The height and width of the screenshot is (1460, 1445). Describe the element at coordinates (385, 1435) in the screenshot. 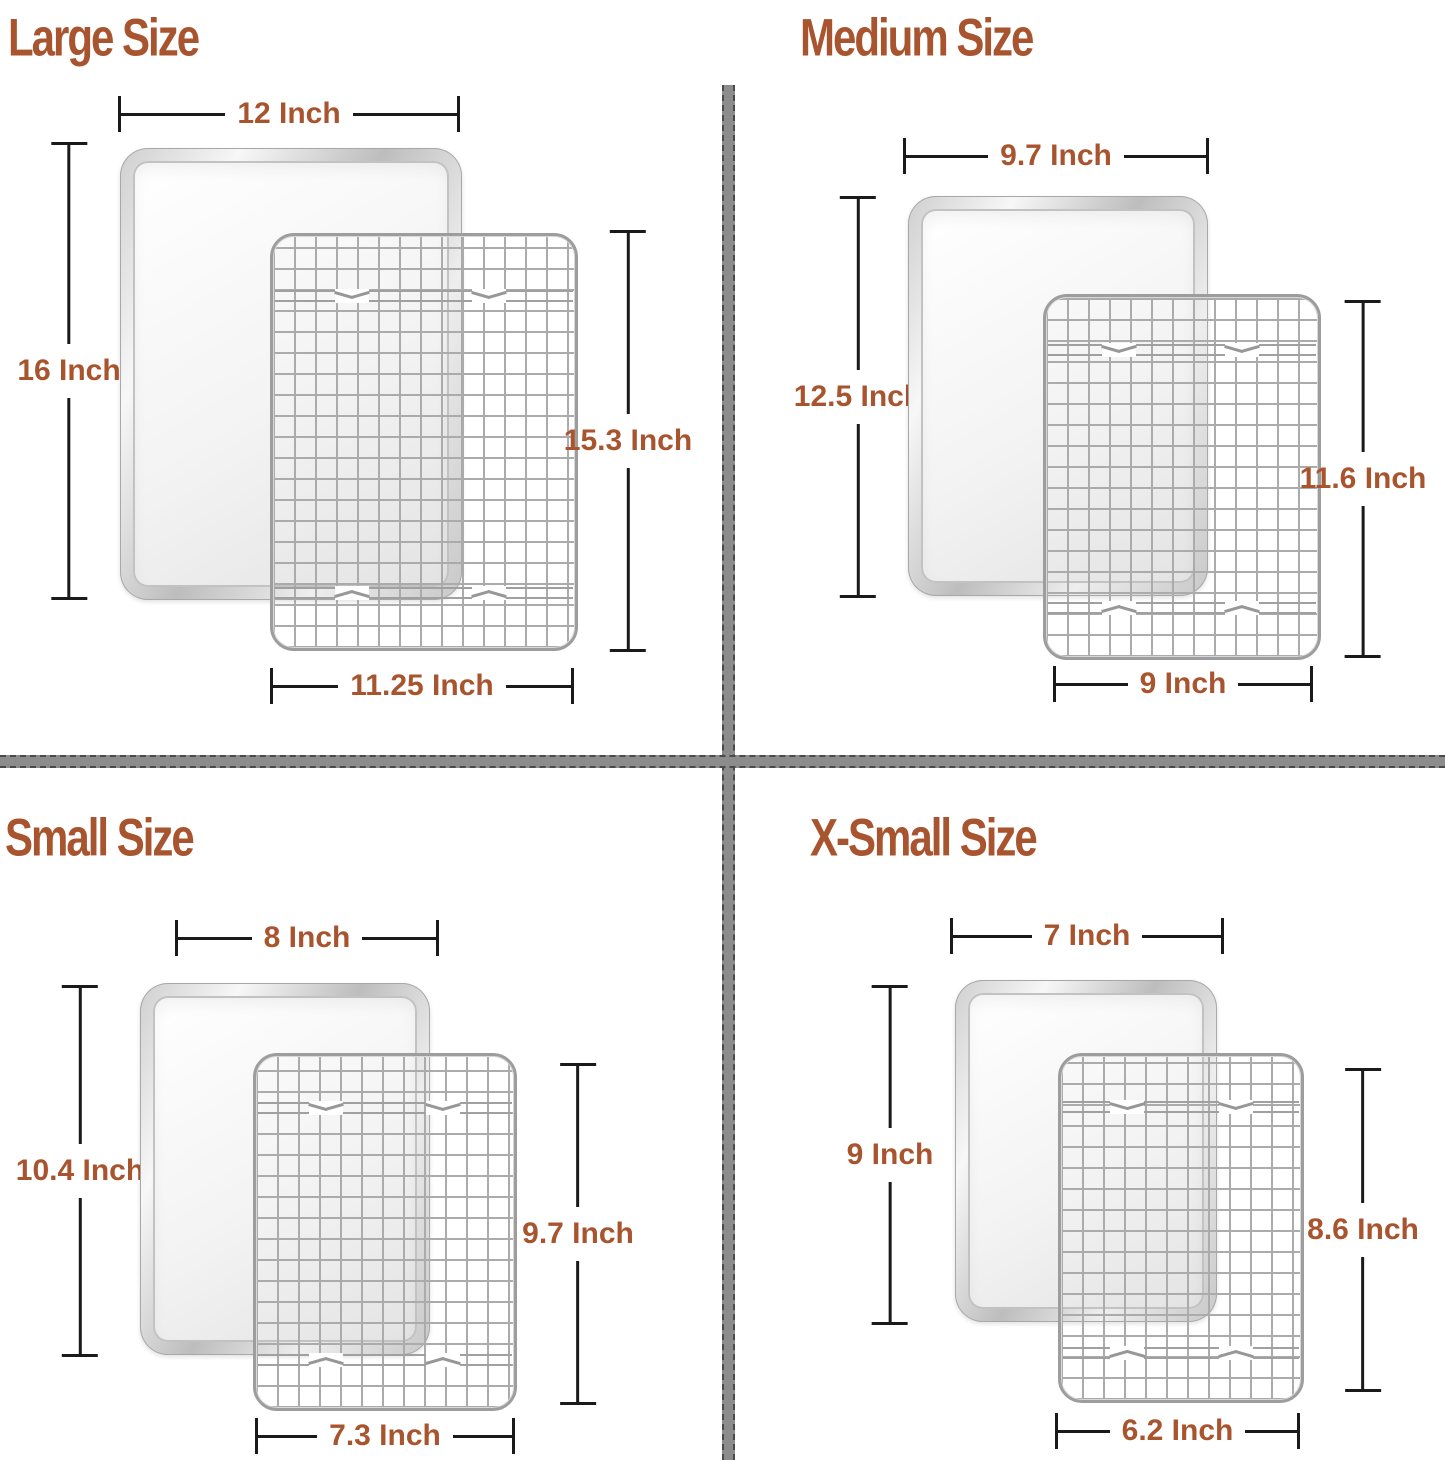

I see `dimension-label: 7.3 Inch` at that location.